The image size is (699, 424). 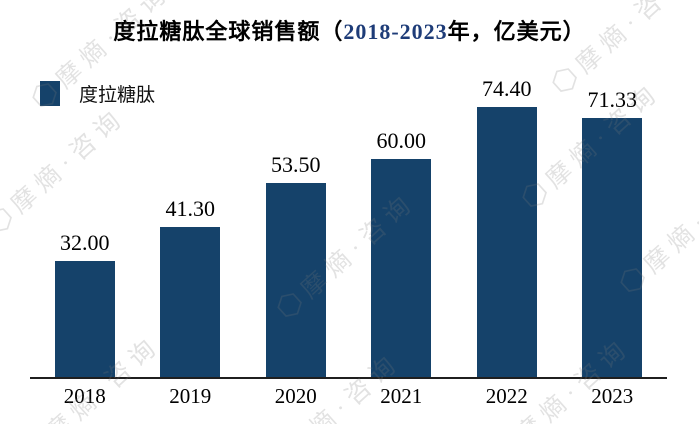 What do you see at coordinates (612, 247) in the screenshot?
I see `bar-2023` at bounding box center [612, 247].